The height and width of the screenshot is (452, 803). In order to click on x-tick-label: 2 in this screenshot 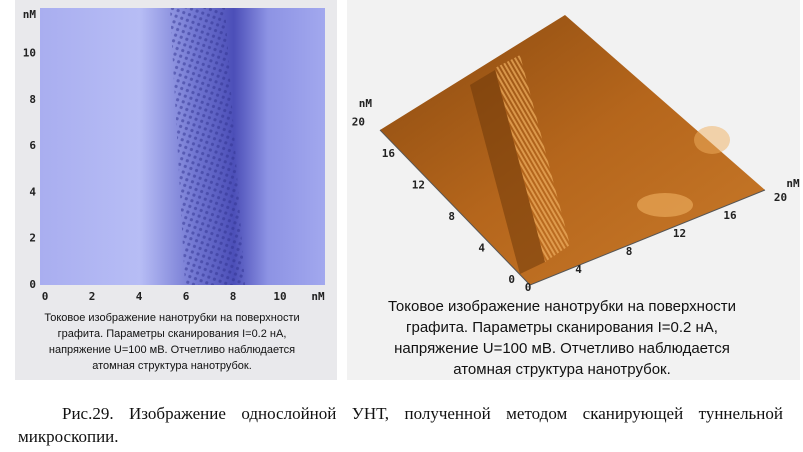, I will do `click(92, 296)`.